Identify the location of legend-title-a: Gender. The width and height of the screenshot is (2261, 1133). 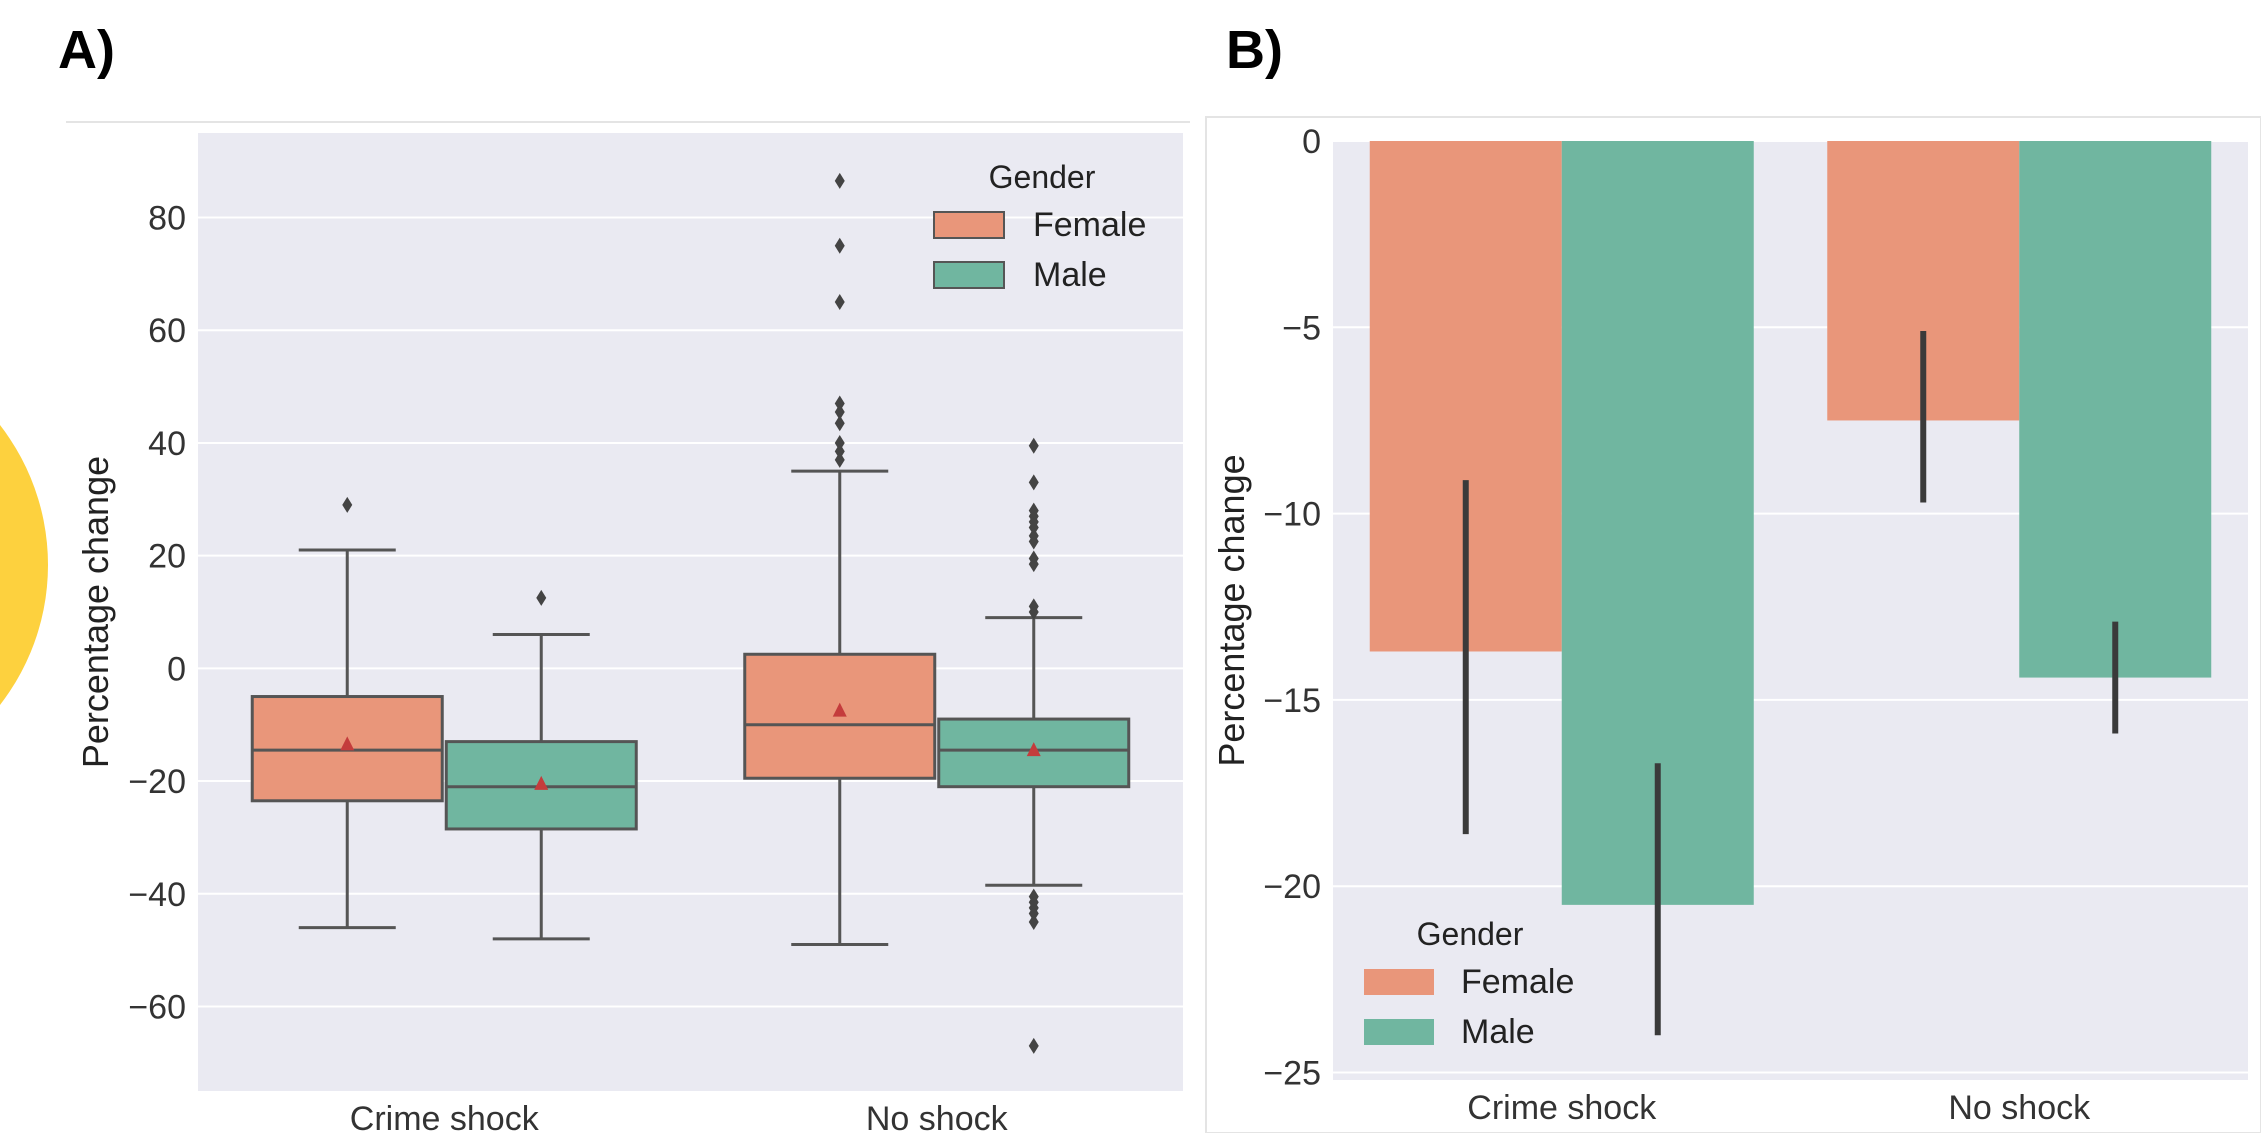
(1042, 177).